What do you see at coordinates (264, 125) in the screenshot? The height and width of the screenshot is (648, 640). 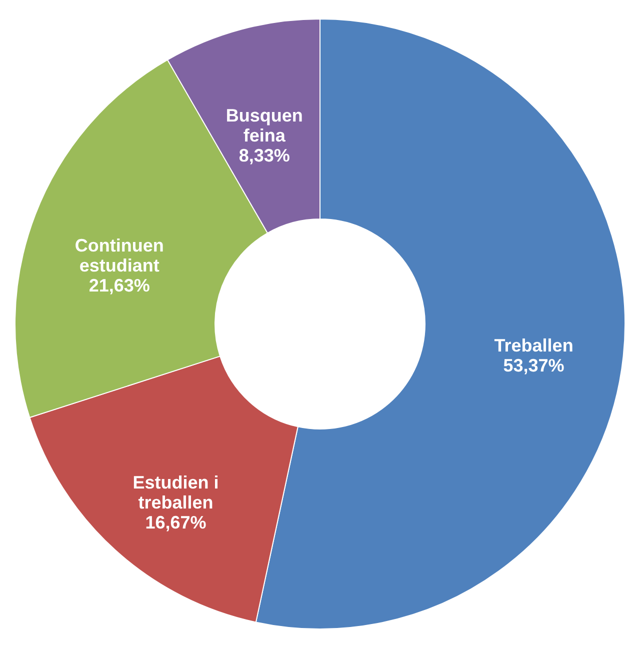 I see `slice-label: Busquen feina` at bounding box center [264, 125].